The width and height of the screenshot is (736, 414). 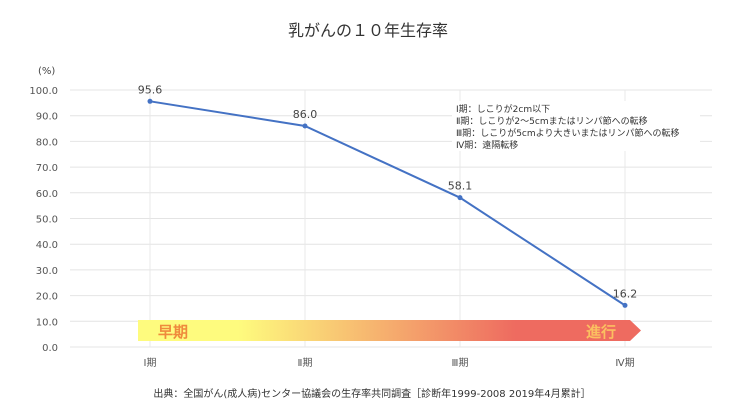 I want to click on y-tick-label: 70.0, so click(x=47, y=168).